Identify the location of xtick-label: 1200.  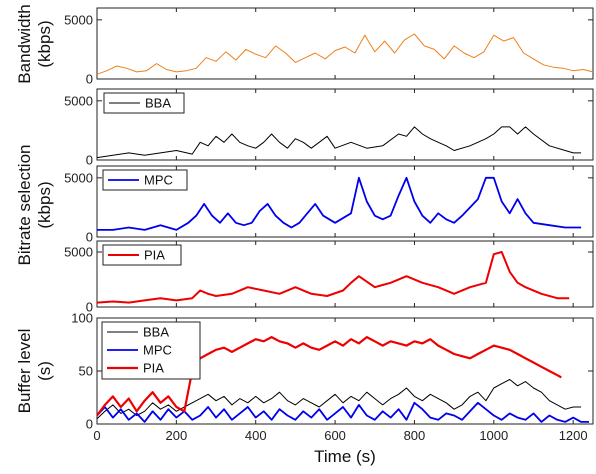
(573, 435).